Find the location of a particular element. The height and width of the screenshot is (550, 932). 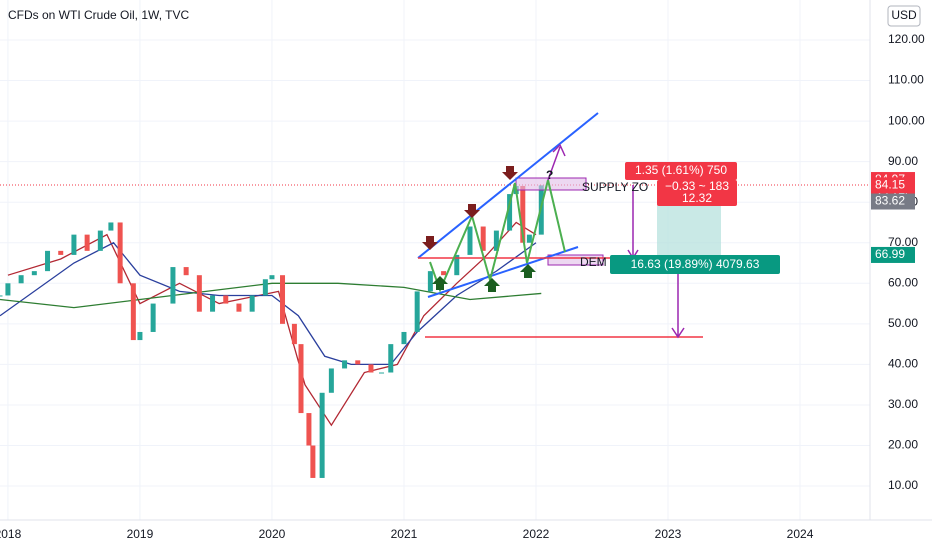

moving-average is located at coordinates (271, 295).